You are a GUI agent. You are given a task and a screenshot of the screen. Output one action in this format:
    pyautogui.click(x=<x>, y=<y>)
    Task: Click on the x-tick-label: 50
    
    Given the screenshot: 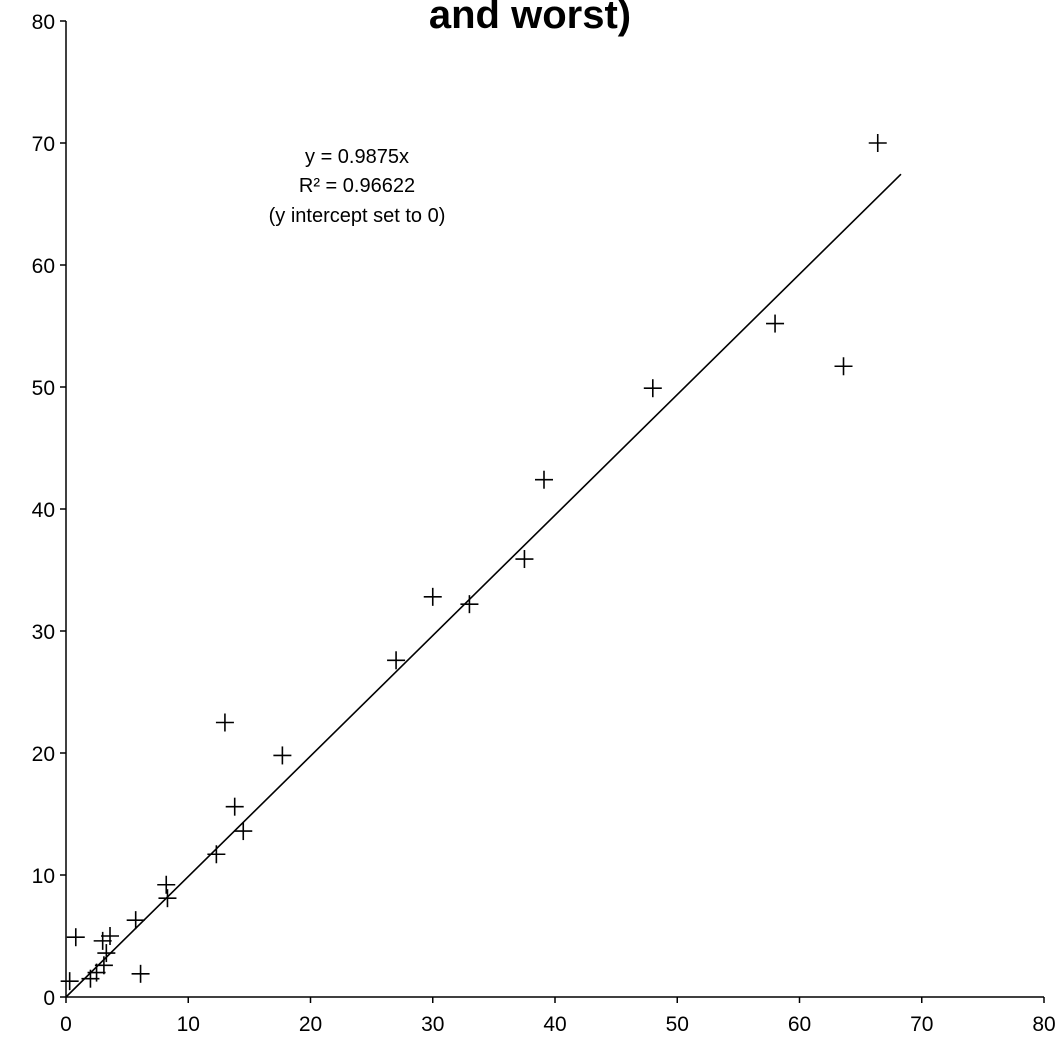 What is the action you would take?
    pyautogui.click(x=677, y=1024)
    